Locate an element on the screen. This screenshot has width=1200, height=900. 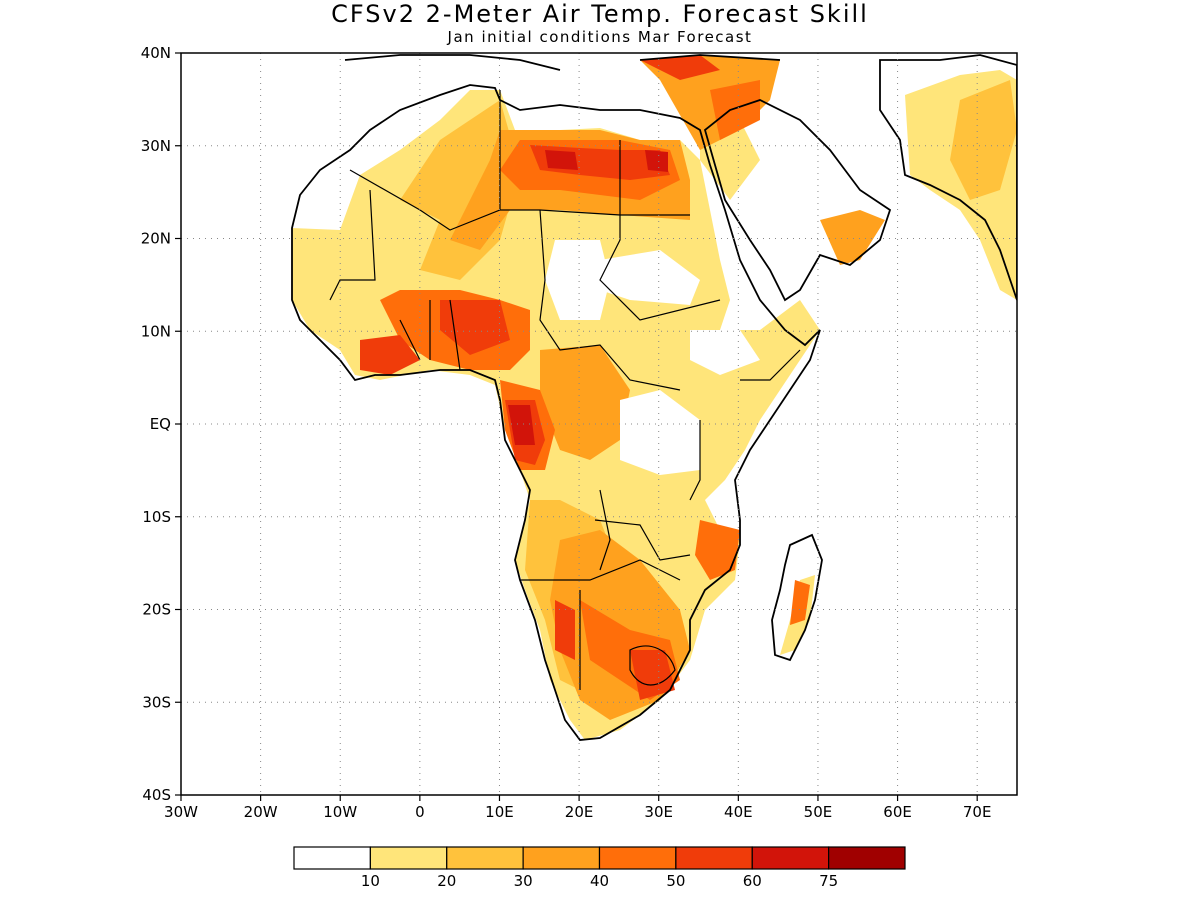
lat-tick-label: 40S is located at coordinates (156, 795).